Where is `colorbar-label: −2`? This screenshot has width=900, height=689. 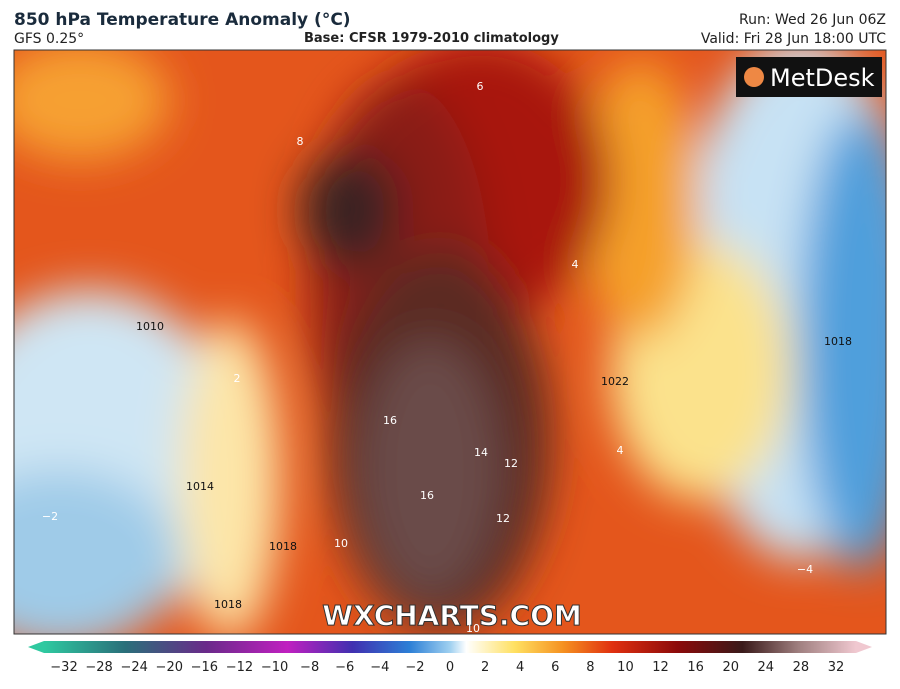
colorbar-label: −2 is located at coordinates (414, 667).